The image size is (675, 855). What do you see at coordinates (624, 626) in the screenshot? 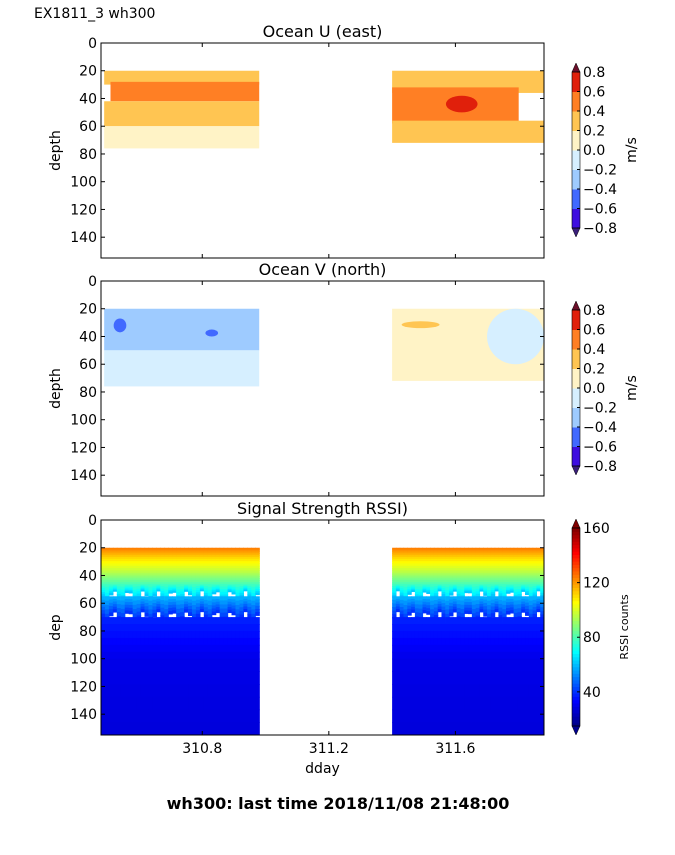
I see `colorbar-label: RSSI counts` at bounding box center [624, 626].